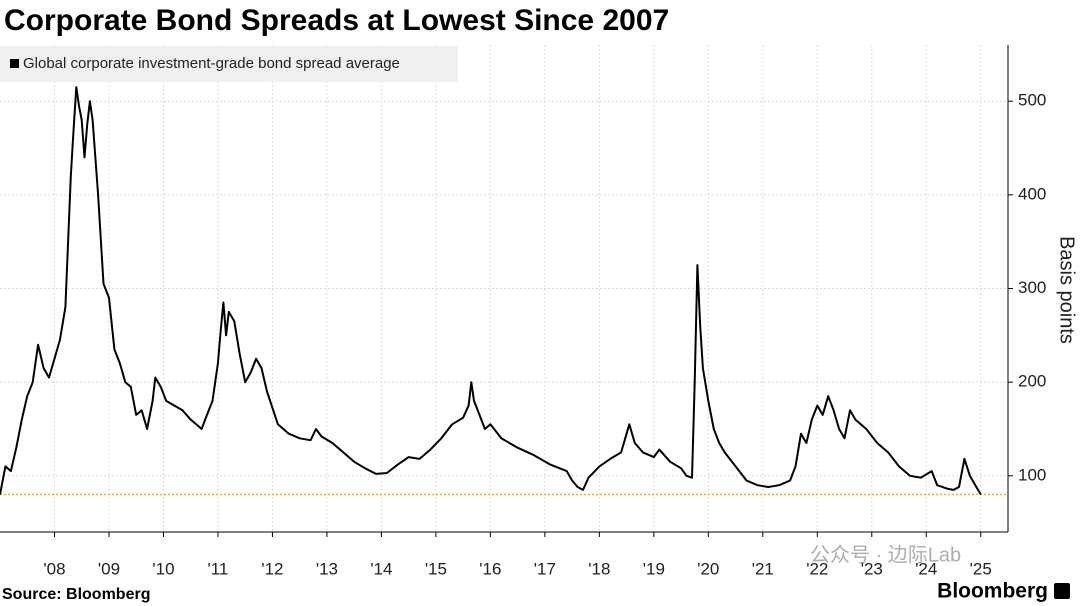 The height and width of the screenshot is (606, 1080). Describe the element at coordinates (1067, 290) in the screenshot. I see `y-axis-label: Basis points` at that location.